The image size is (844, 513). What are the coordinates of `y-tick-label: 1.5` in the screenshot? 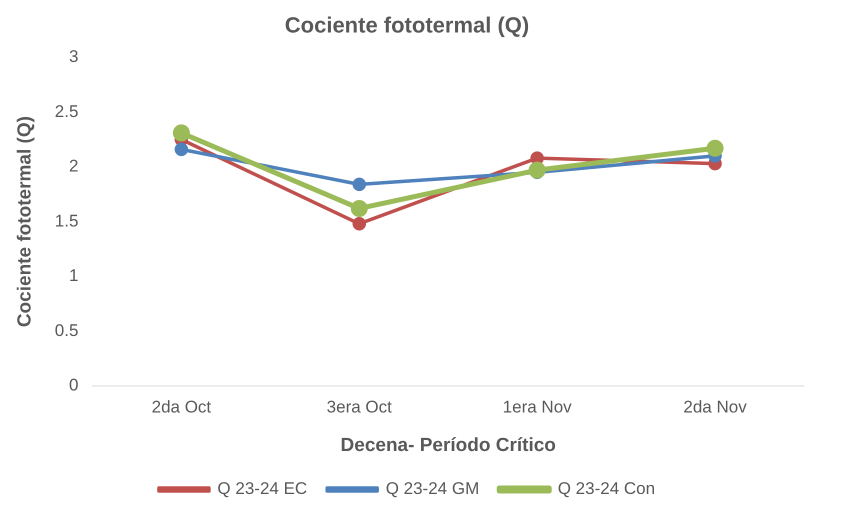 It's located at (66, 220).